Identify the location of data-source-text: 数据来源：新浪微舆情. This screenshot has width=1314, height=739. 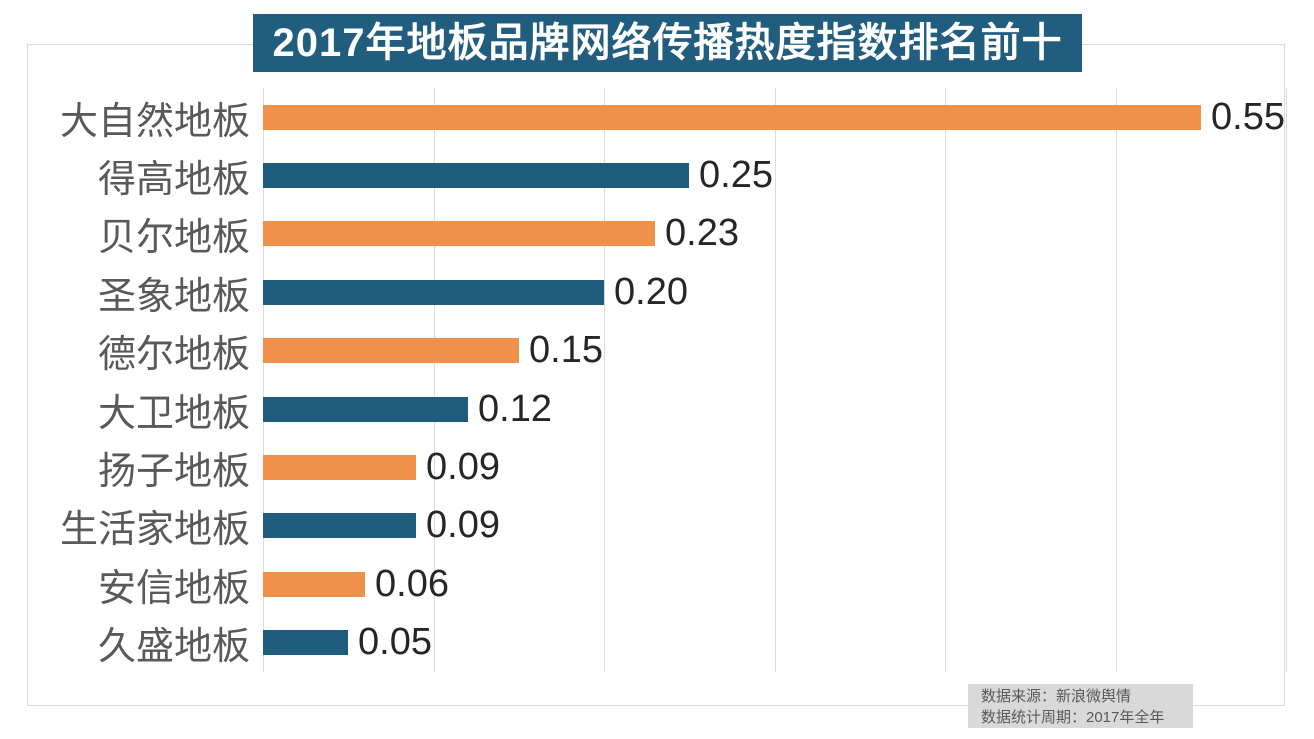
(1056, 696).